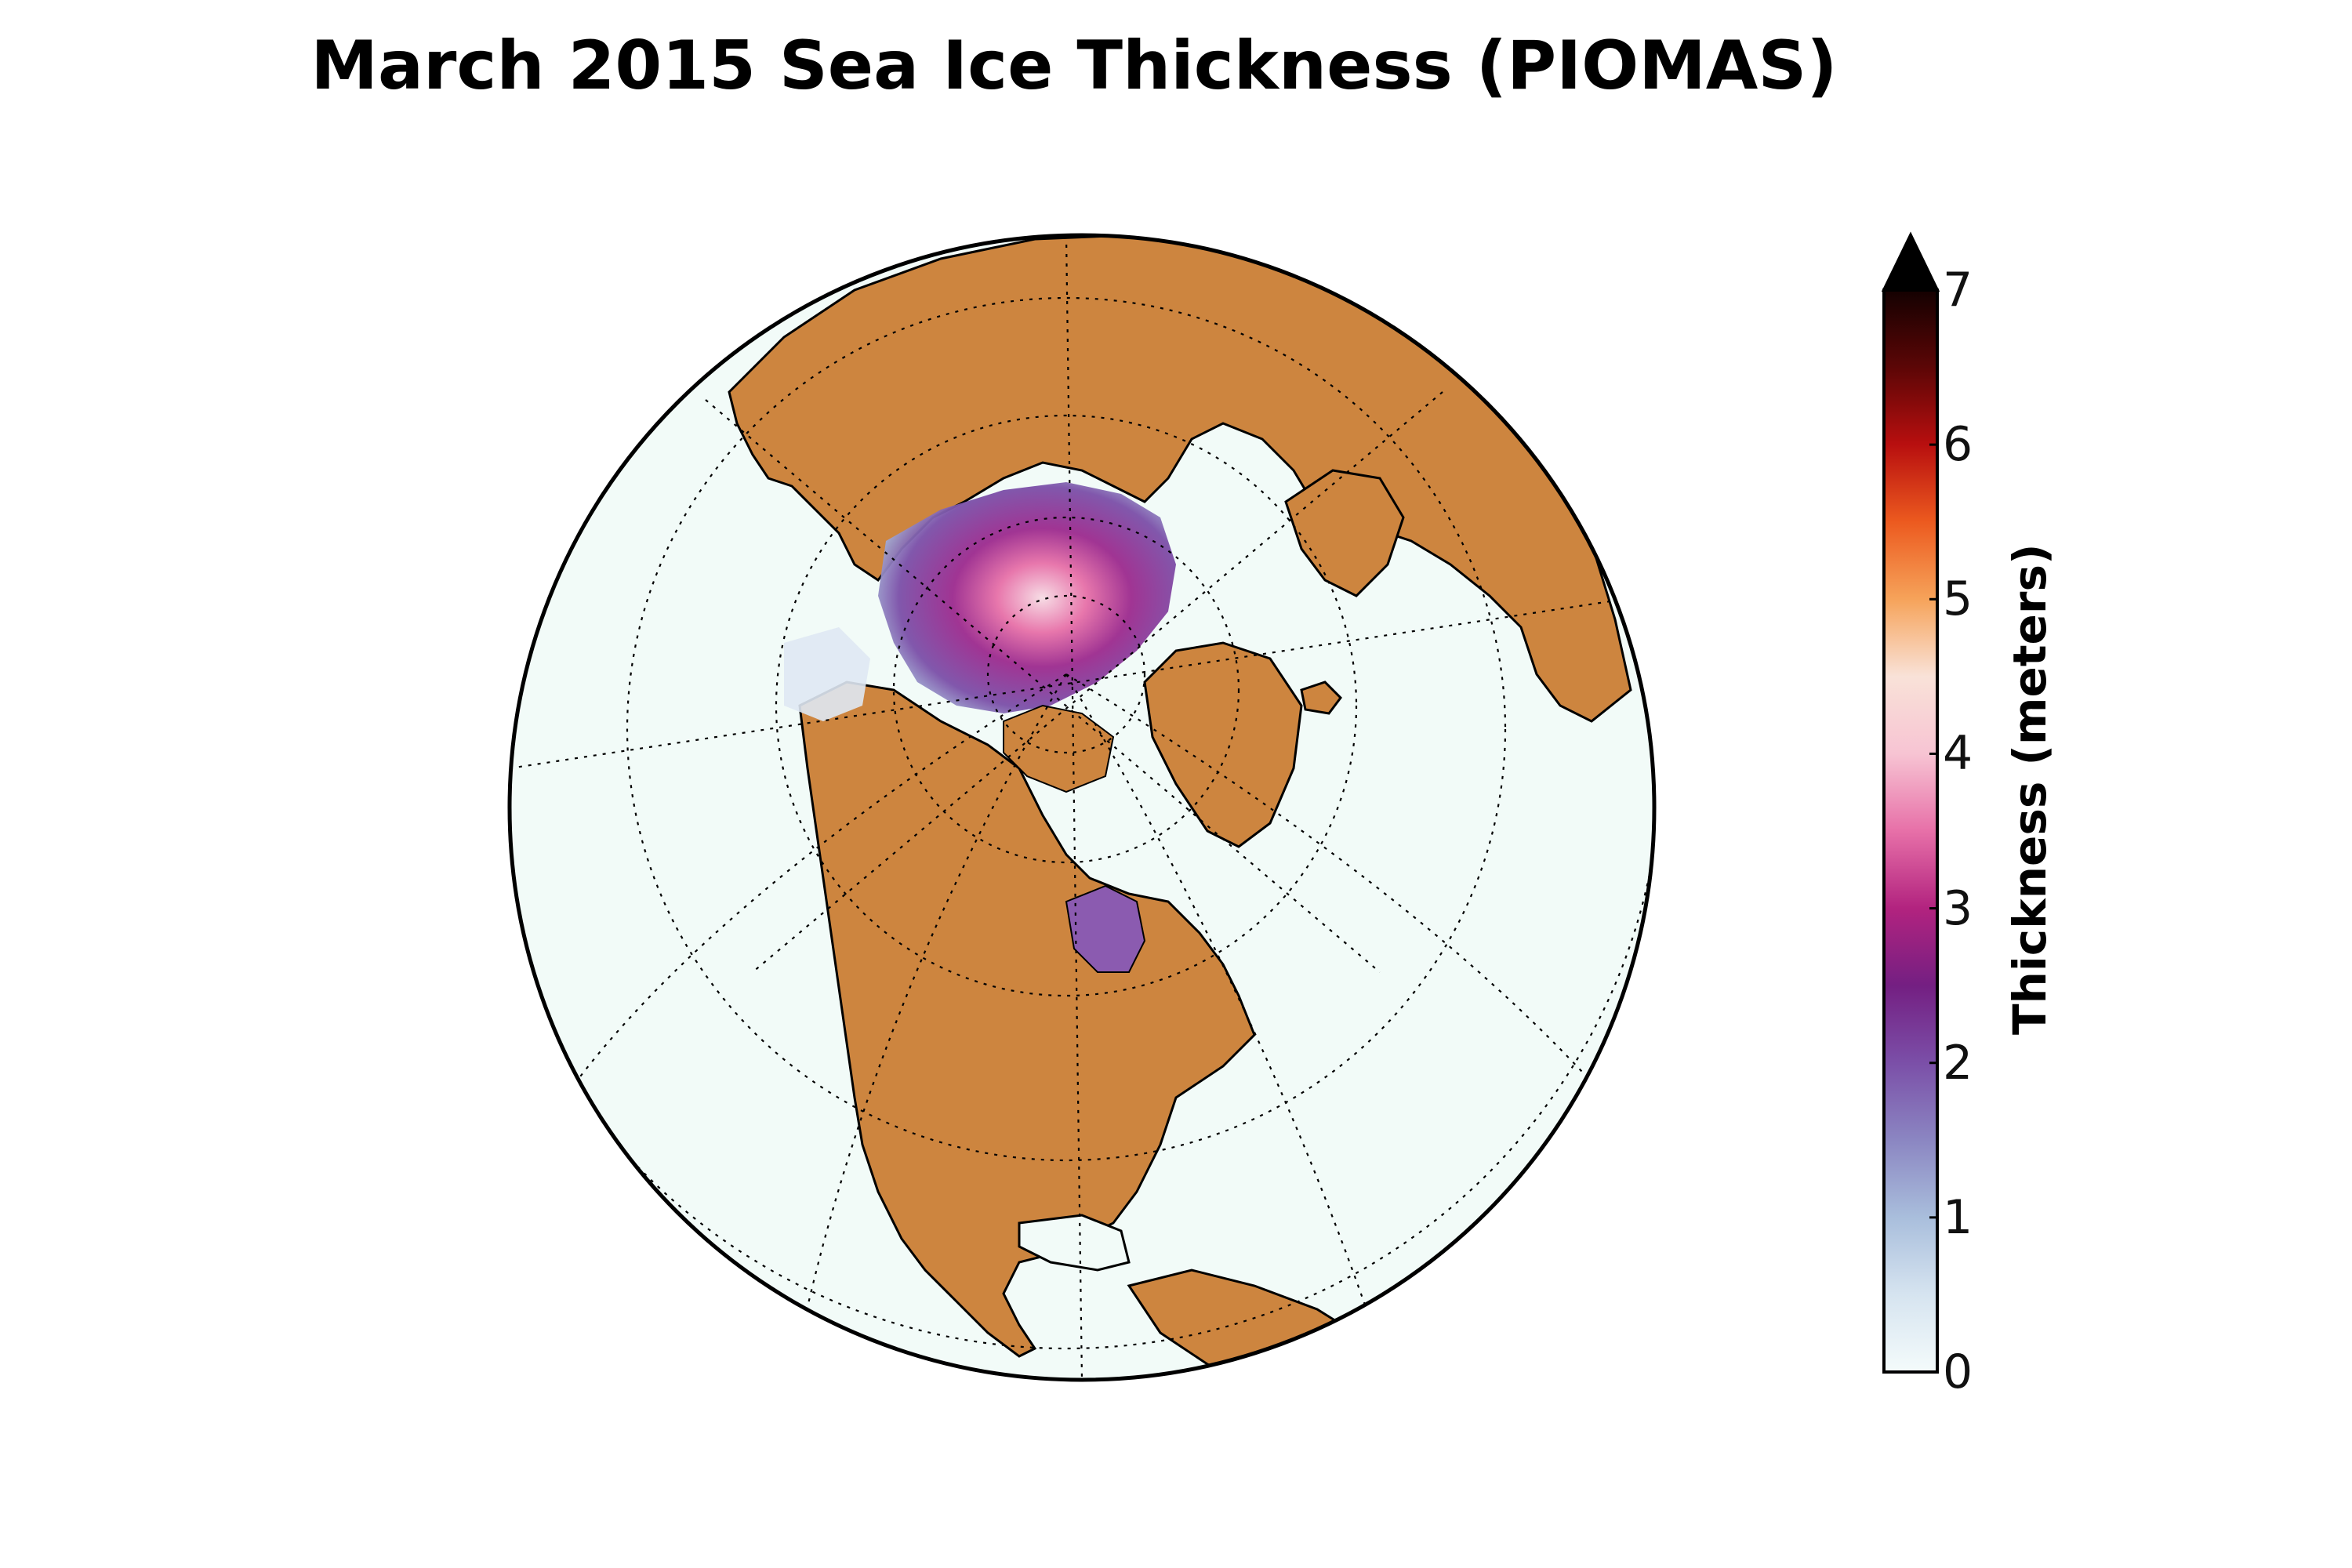 This screenshot has width=2352, height=1568. I want to click on land-iceland, so click(1321, 698).